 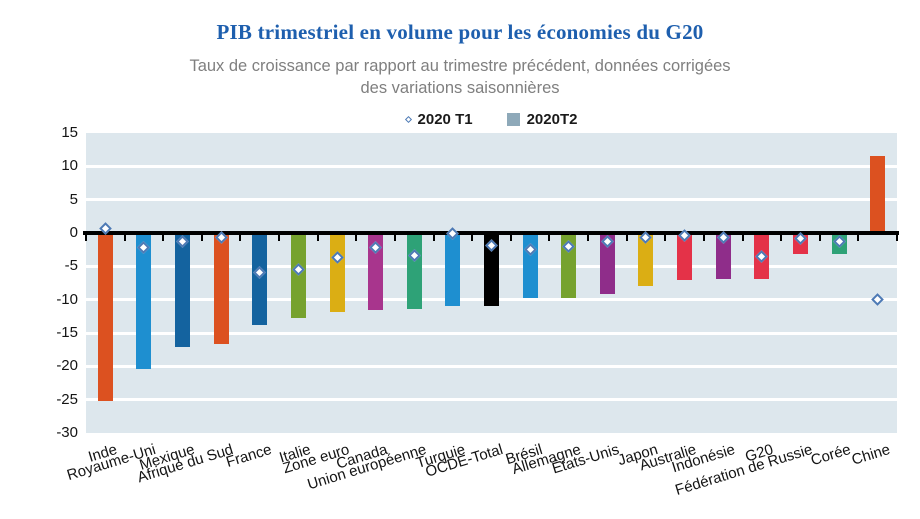 What do you see at coordinates (73, 232) in the screenshot?
I see `y-axis-label-0: 0` at bounding box center [73, 232].